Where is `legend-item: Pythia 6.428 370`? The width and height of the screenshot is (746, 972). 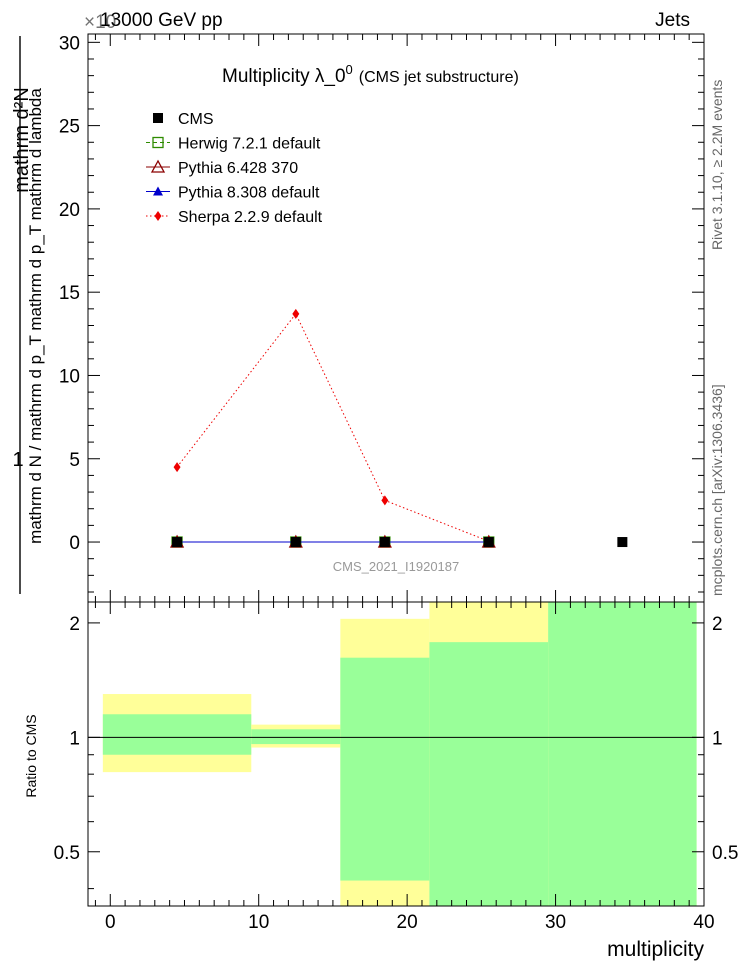 legend-item: Pythia 6.428 370 is located at coordinates (222, 168).